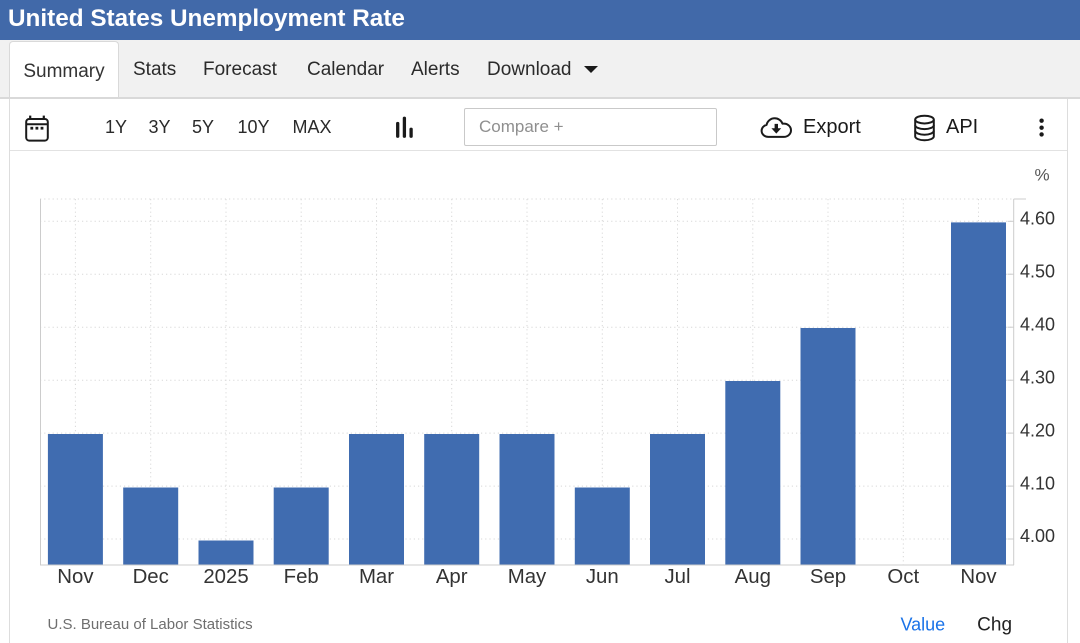 This screenshot has height=643, width=1080. I want to click on svg-text: 4.10, so click(1037, 483).